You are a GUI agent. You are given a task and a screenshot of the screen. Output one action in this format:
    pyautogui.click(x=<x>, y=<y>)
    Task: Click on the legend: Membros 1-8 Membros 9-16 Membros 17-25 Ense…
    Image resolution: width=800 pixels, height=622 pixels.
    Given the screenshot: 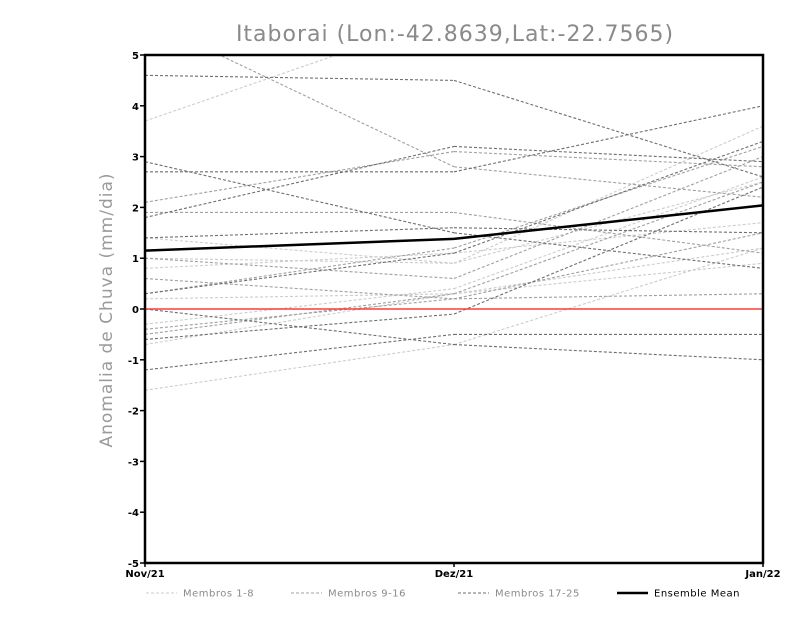 What is the action you would take?
    pyautogui.click(x=443, y=594)
    